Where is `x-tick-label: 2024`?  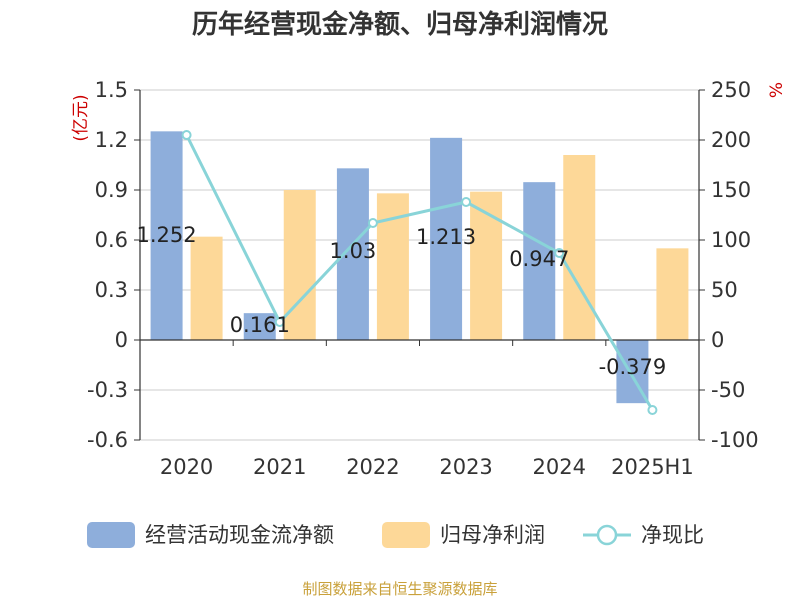
x-tick-label: 2024 is located at coordinates (559, 467).